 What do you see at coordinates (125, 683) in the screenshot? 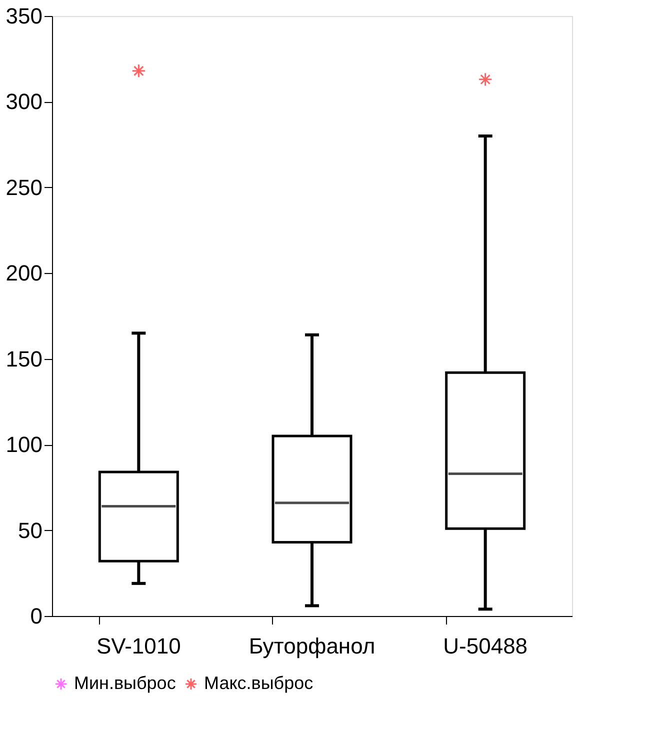
I see `legend-label: Мин.выброс` at bounding box center [125, 683].